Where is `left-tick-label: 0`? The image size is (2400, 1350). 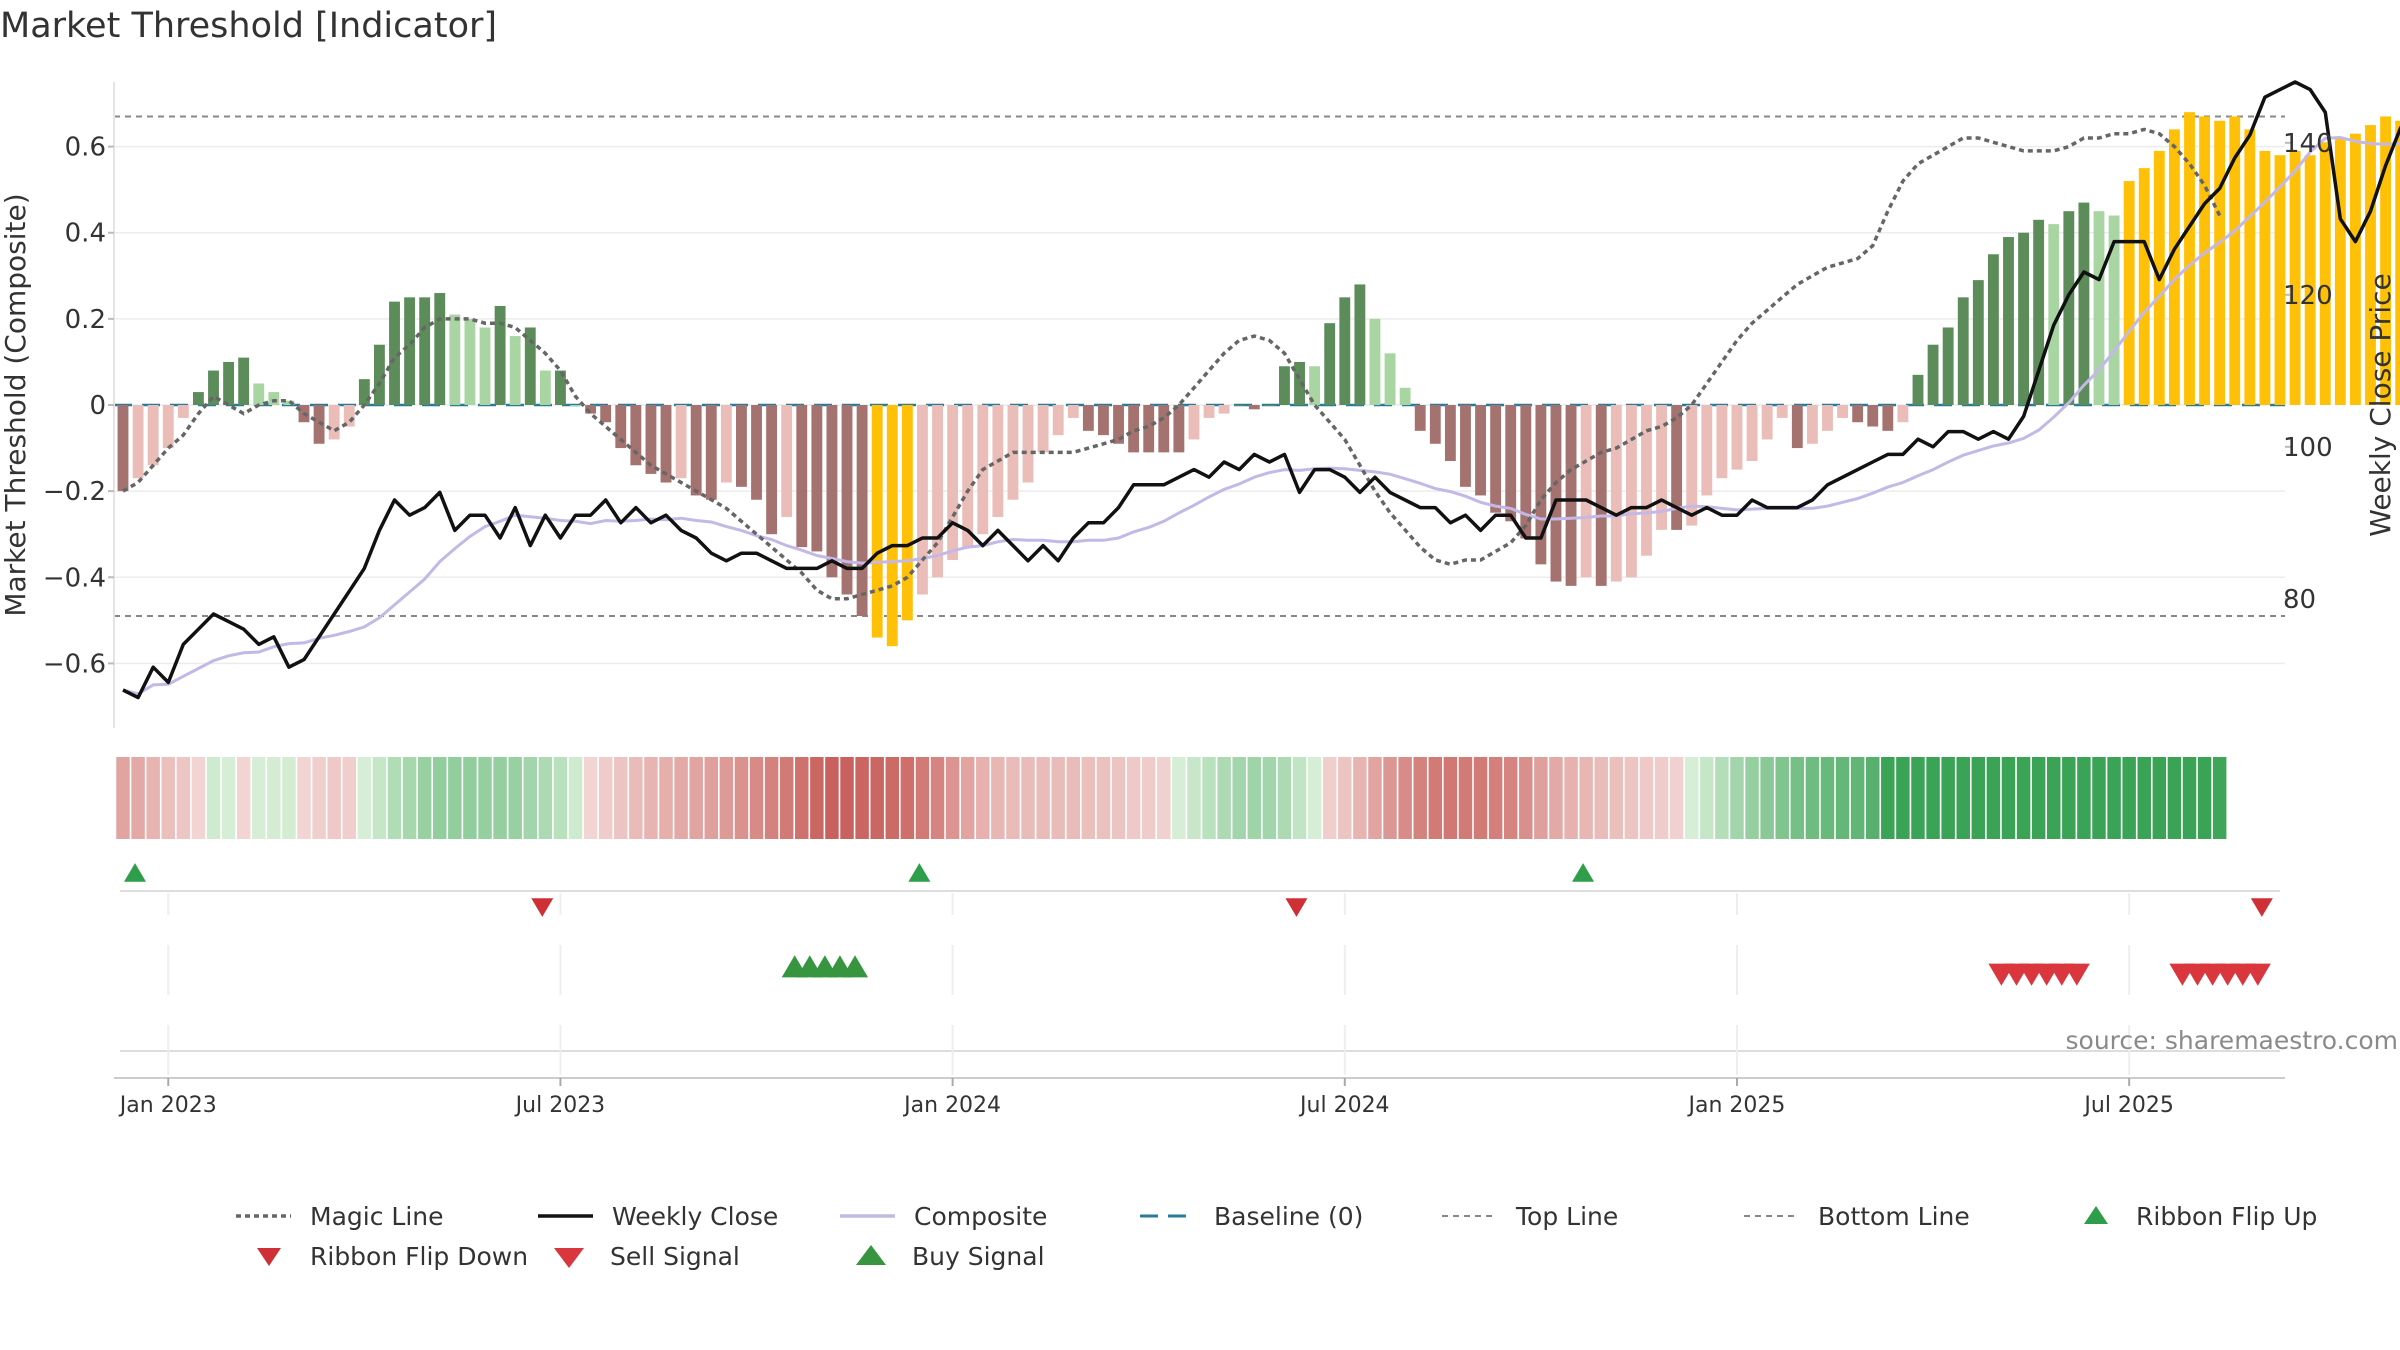
left-tick-label: 0 is located at coordinates (97, 406).